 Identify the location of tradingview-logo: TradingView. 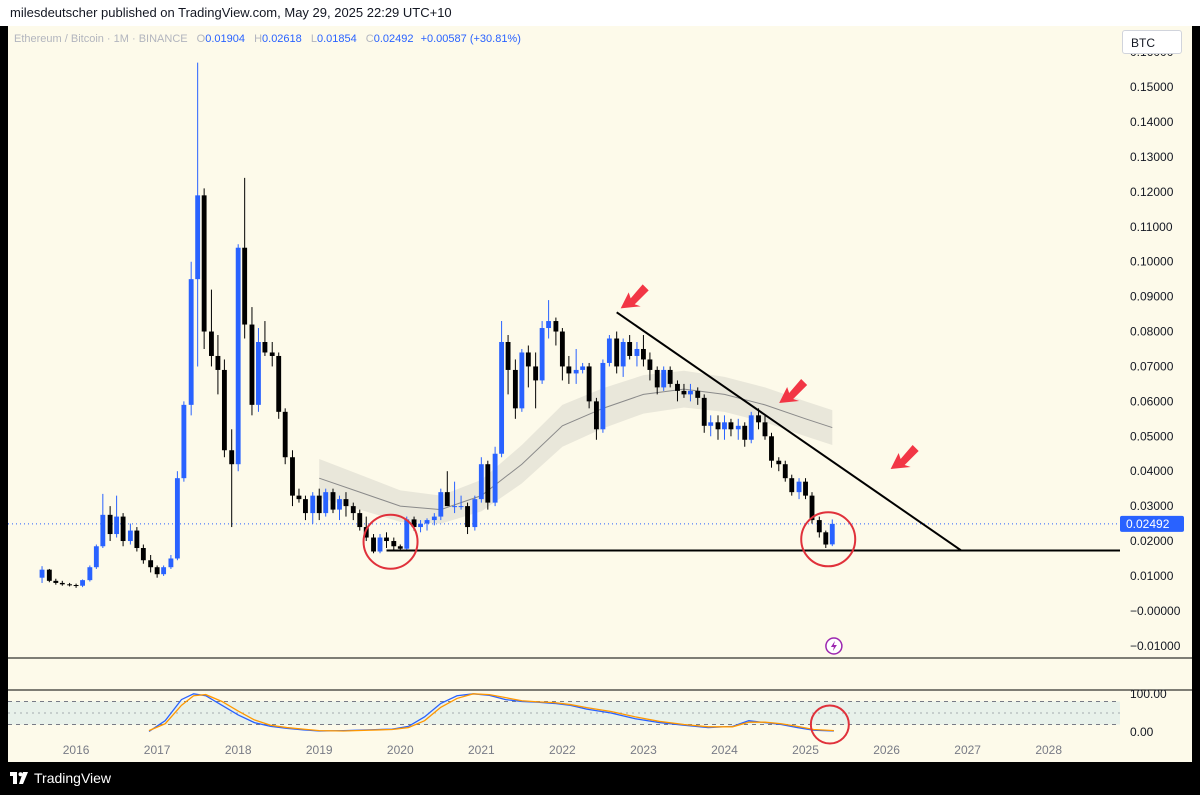
(60, 778).